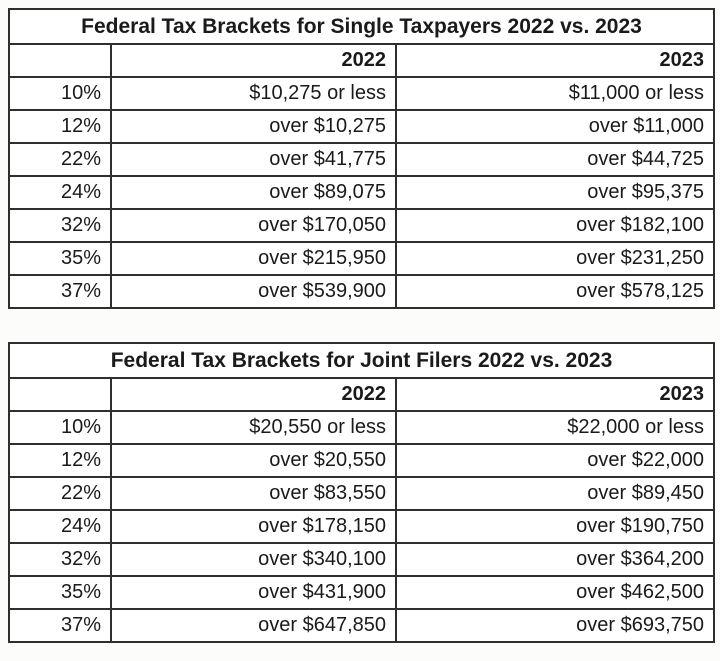 This screenshot has height=661, width=720. What do you see at coordinates (253, 493) in the screenshot?
I see `amount-cell-2022: over $83,550` at bounding box center [253, 493].